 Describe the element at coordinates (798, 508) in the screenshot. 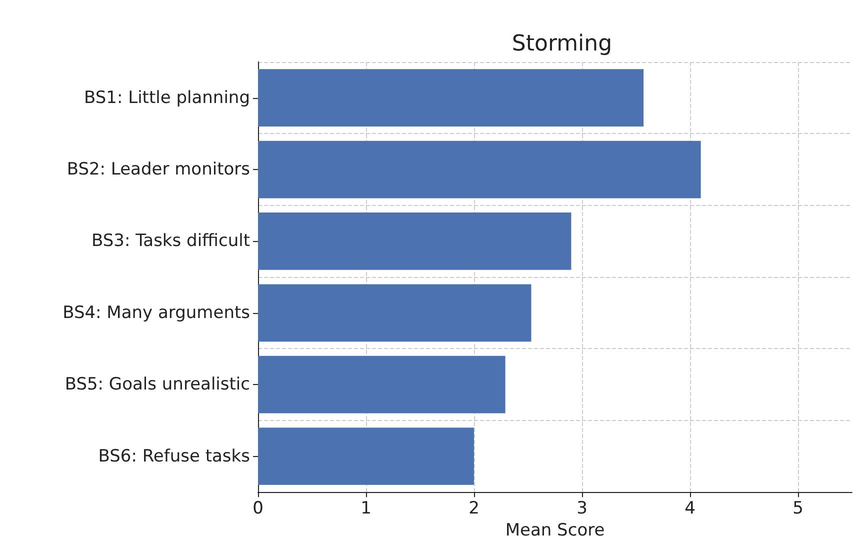

I see `x-tick-label: 5` at that location.